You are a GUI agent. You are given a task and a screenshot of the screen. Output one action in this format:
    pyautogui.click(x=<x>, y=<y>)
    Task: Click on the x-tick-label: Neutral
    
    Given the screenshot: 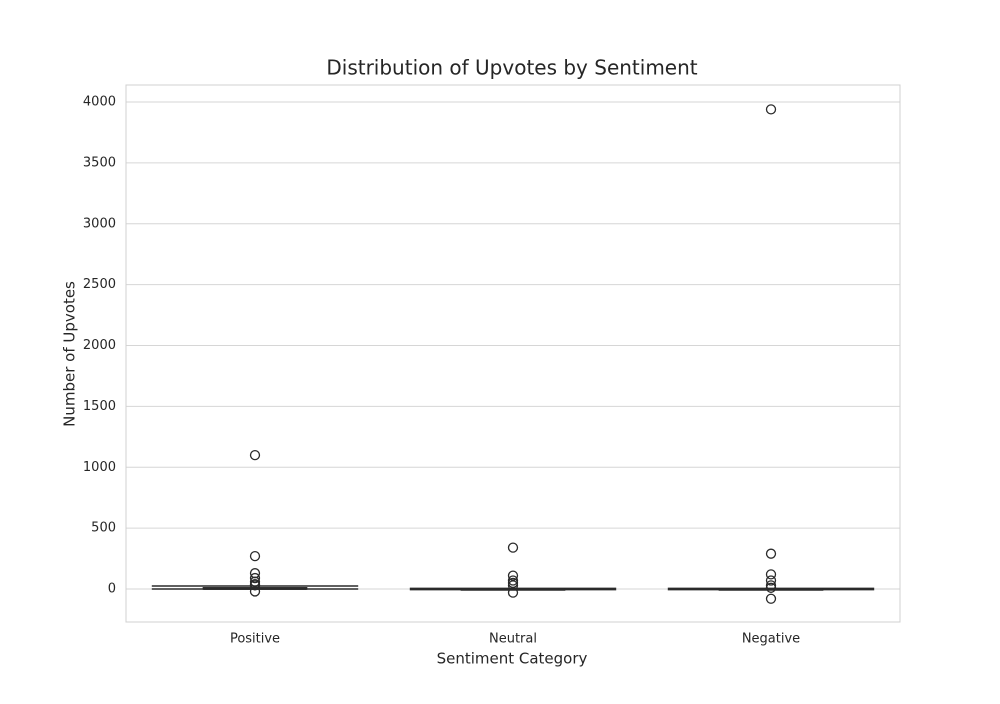 What is the action you would take?
    pyautogui.click(x=513, y=639)
    